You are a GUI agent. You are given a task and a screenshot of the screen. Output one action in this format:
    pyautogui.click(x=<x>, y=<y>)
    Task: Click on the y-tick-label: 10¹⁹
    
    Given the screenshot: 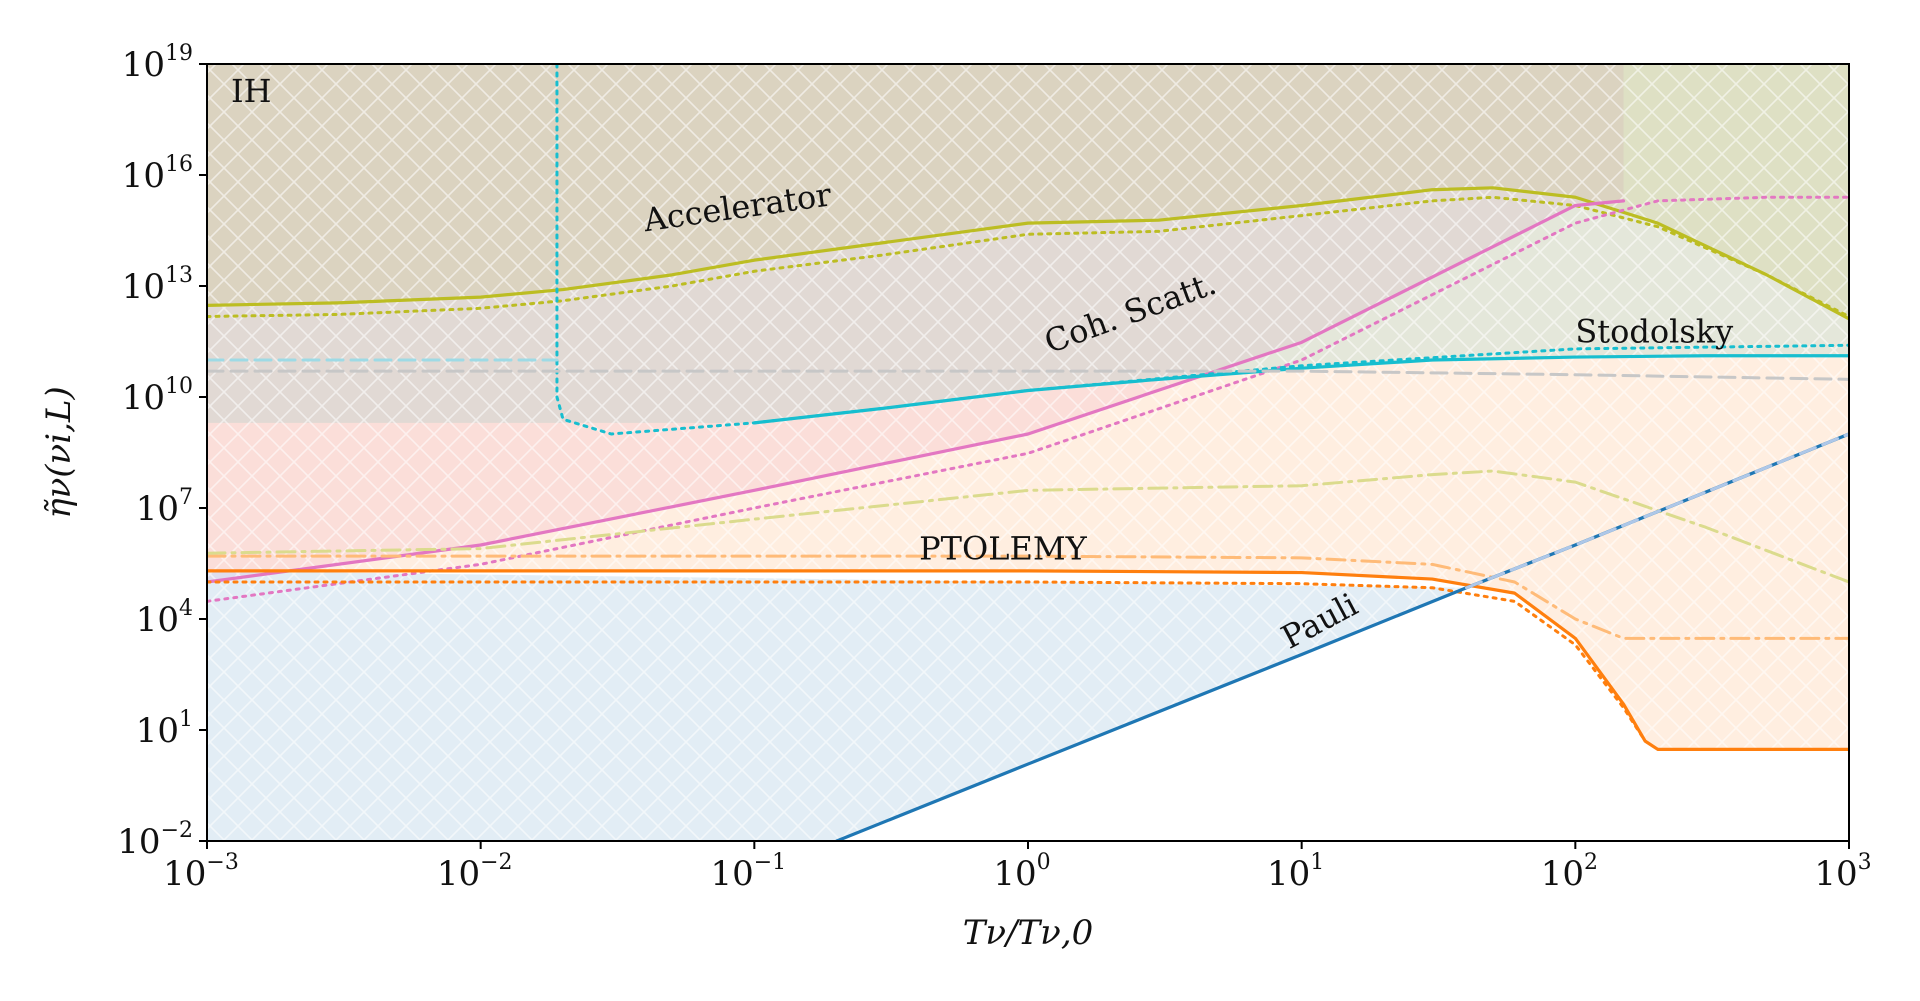 What is the action you would take?
    pyautogui.click(x=157, y=63)
    